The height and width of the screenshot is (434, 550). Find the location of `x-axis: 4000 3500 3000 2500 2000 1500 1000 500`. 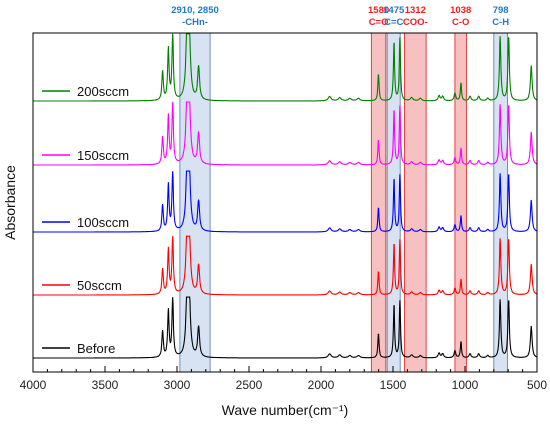

x-axis: 4000 3500 3000 2500 2000 1500 1000 500 is located at coordinates (283, 379).